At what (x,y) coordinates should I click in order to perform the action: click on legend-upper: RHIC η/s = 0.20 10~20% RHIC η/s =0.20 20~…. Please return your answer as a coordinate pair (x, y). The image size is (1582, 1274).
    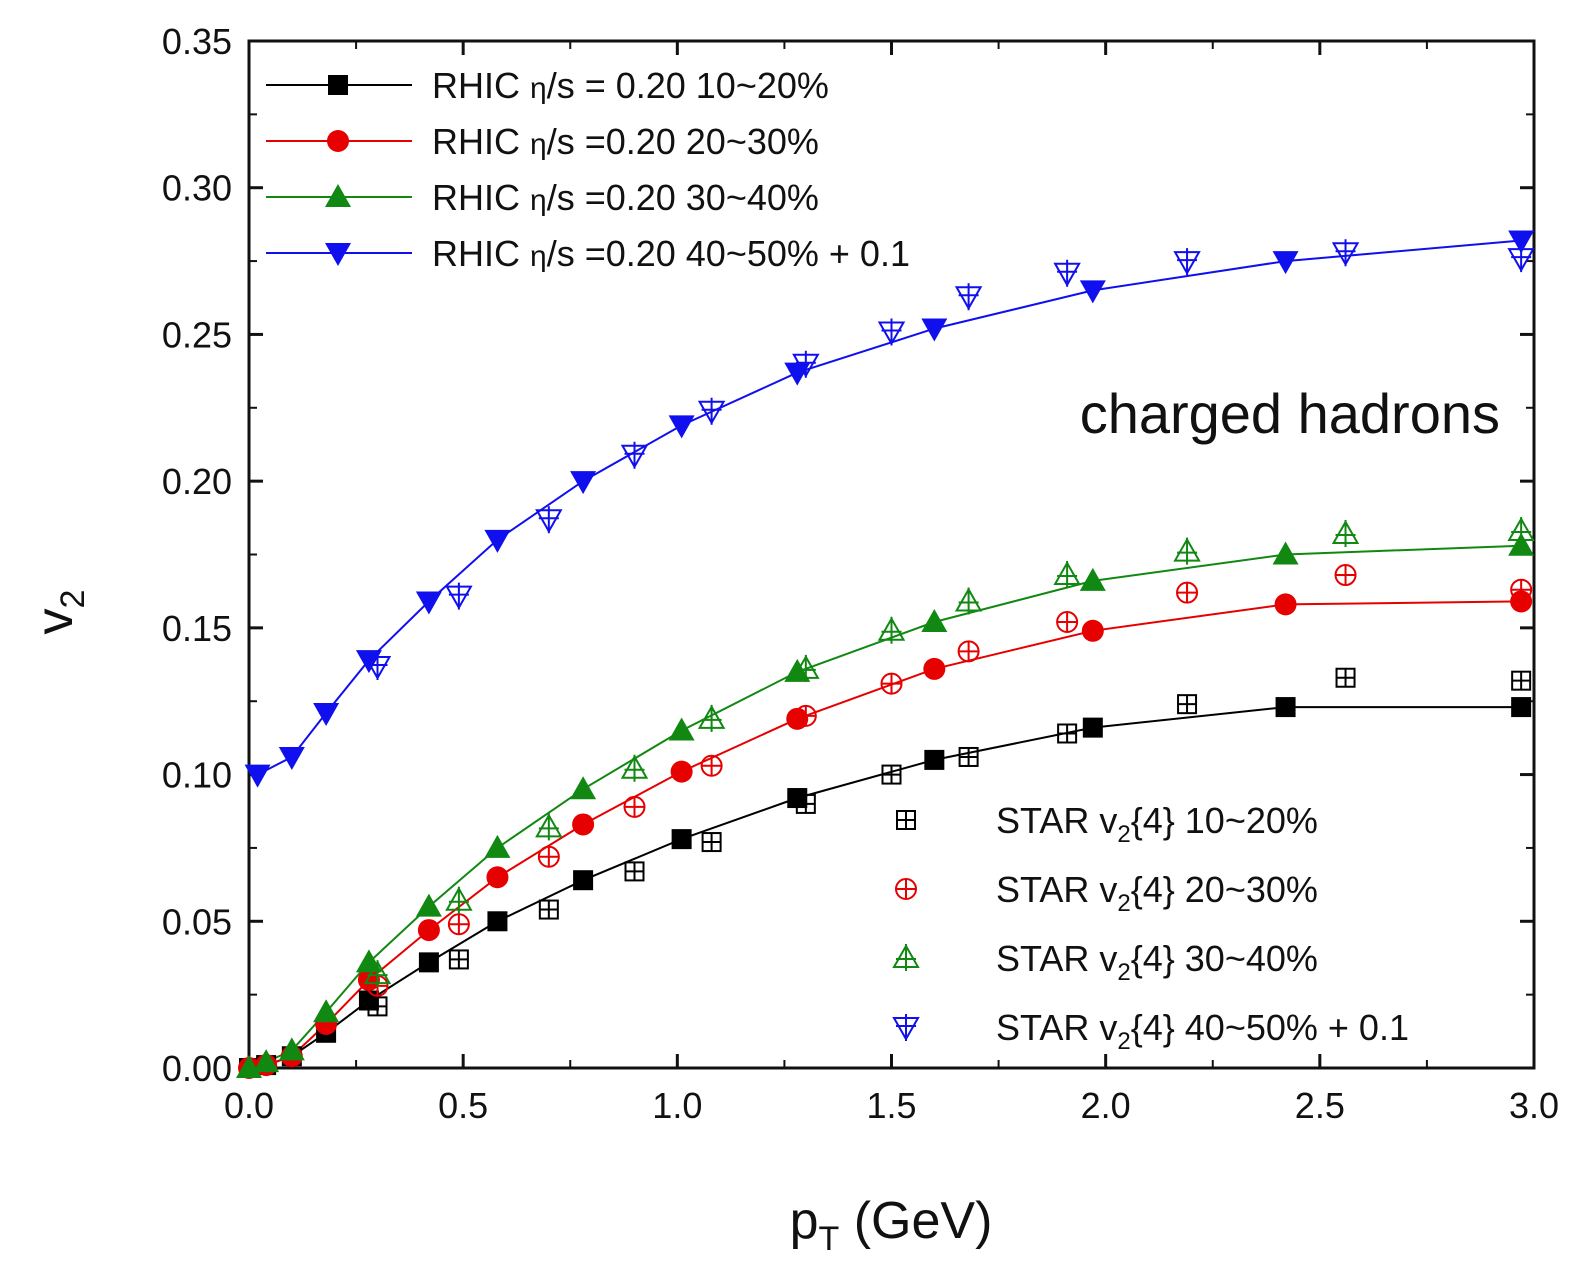
    Looking at the image, I should click on (588, 169).